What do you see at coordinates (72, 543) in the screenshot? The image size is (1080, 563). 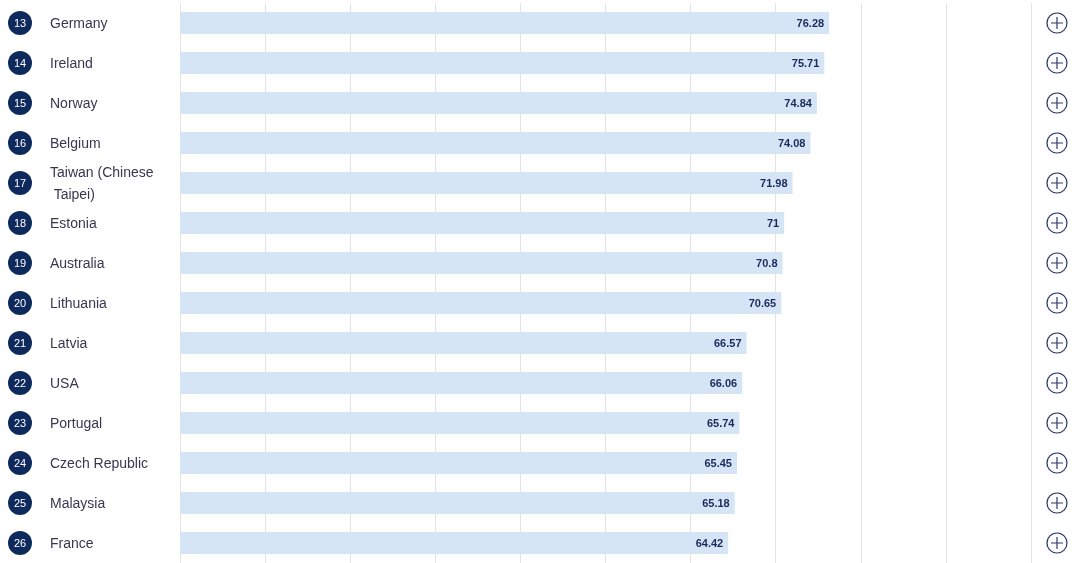 I see `y-tick-label: France` at bounding box center [72, 543].